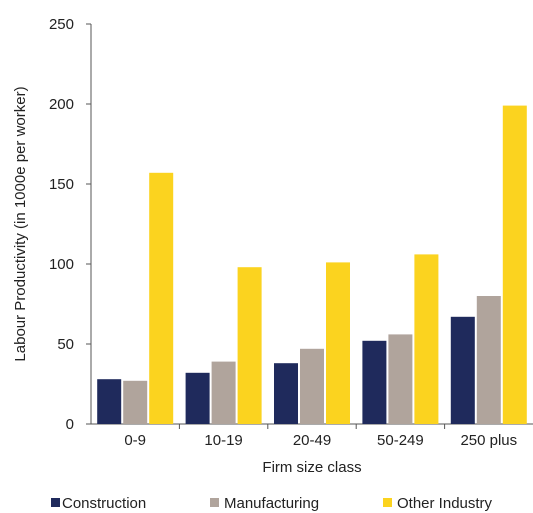 Image resolution: width=533 pixels, height=513 pixels. What do you see at coordinates (61, 24) in the screenshot?
I see `y-tick-label: 250` at bounding box center [61, 24].